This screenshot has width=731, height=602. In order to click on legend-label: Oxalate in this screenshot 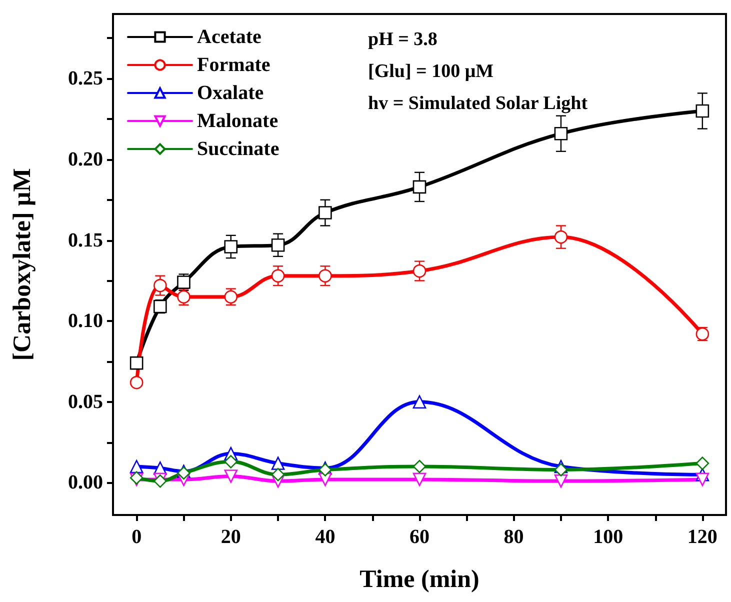, I will do `click(230, 93)`.